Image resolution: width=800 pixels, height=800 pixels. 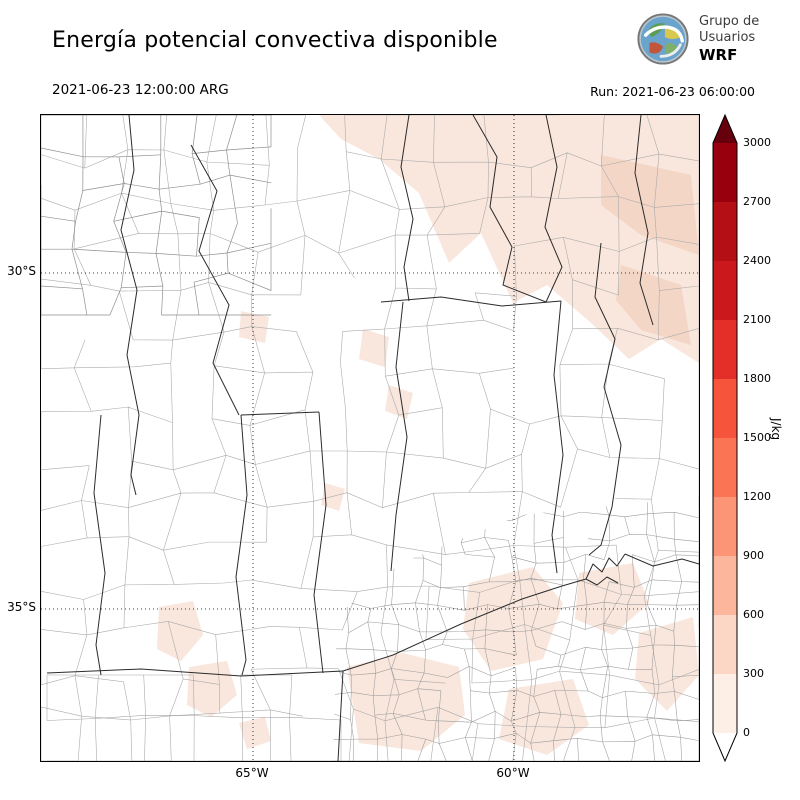 What do you see at coordinates (729, 22) in the screenshot?
I see `logo-line-1: Grupo de` at bounding box center [729, 22].